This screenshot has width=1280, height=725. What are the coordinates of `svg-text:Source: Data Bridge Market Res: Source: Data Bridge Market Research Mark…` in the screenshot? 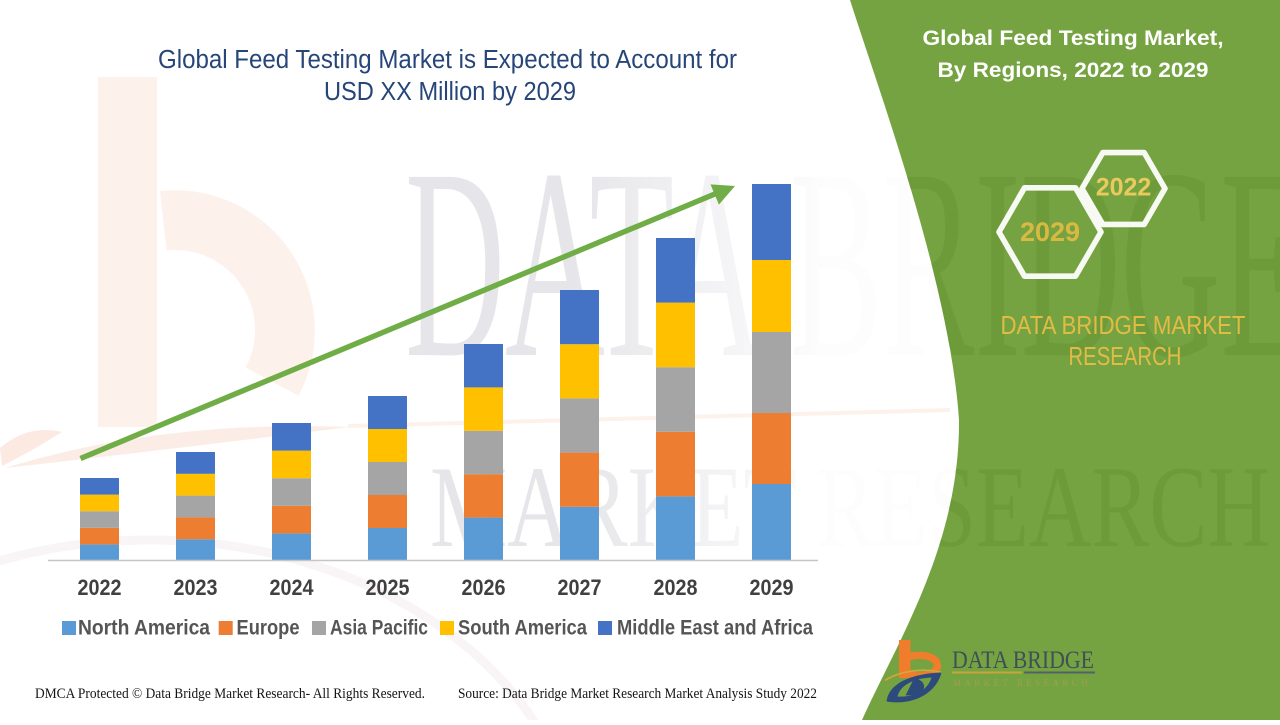 It's located at (637, 694).